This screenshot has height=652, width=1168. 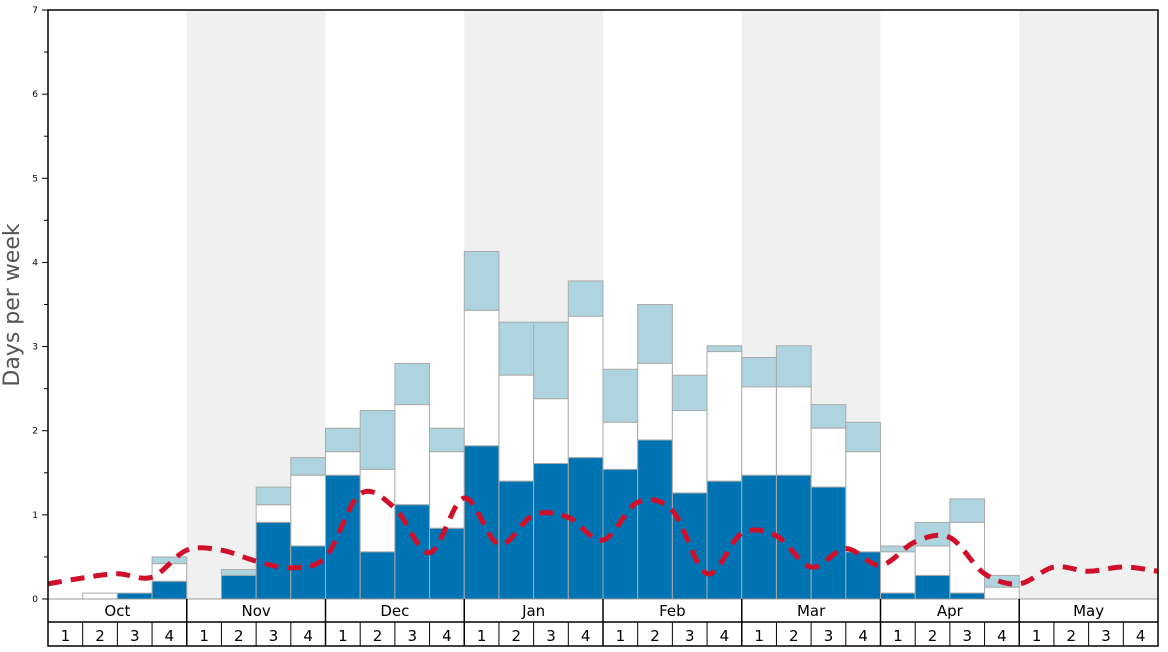 What do you see at coordinates (394, 611) in the screenshot?
I see `month-label: Dec` at bounding box center [394, 611].